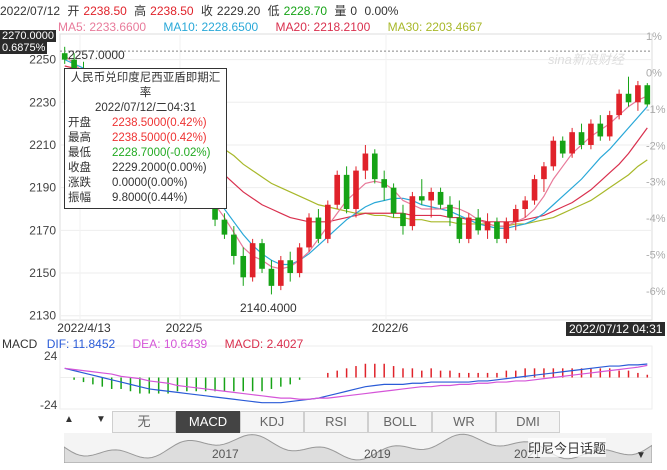  Describe the element at coordinates (464, 422) in the screenshot. I see `tab-wr: WR` at that location.